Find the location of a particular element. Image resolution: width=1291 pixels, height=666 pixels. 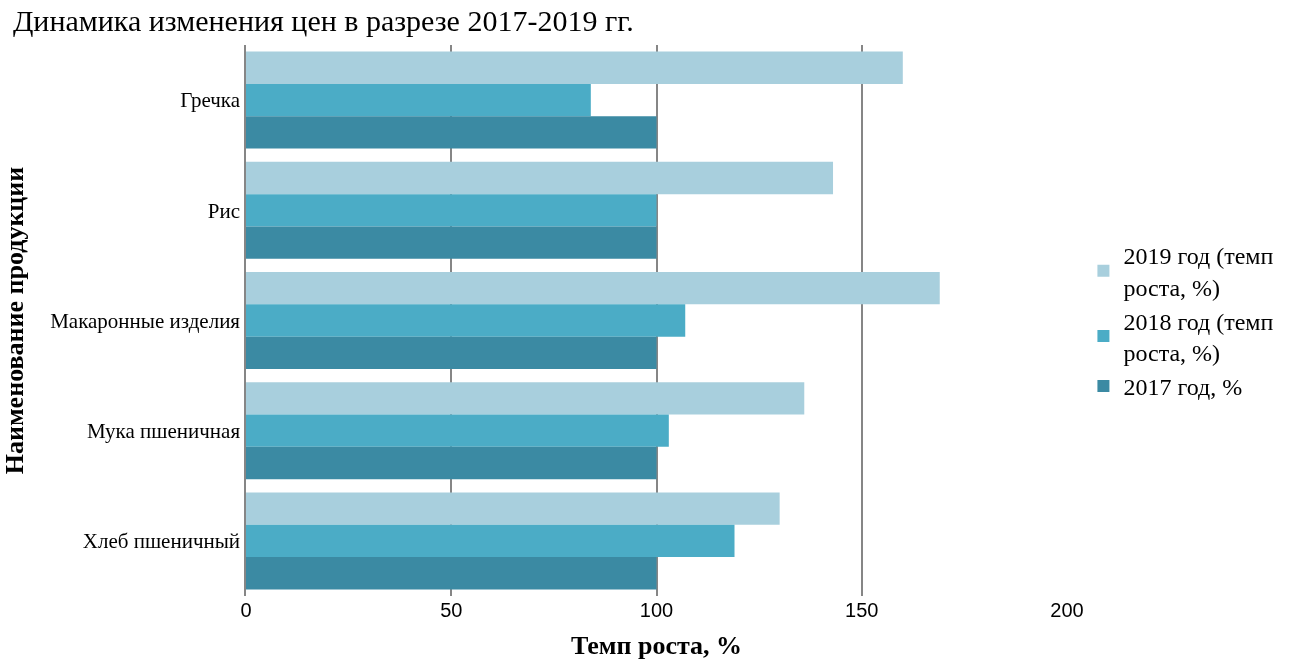

y-tick-label: Гречка is located at coordinates (210, 100).